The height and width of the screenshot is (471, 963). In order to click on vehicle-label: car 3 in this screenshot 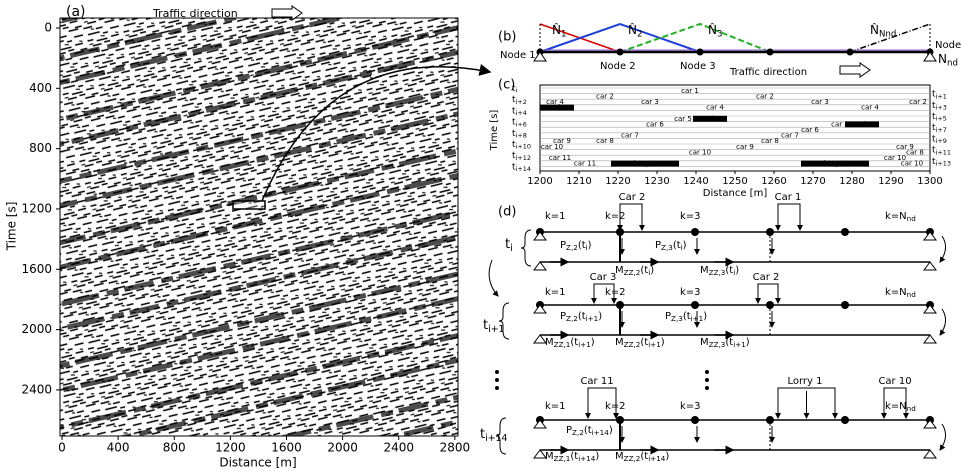, I will do `click(820, 102)`.